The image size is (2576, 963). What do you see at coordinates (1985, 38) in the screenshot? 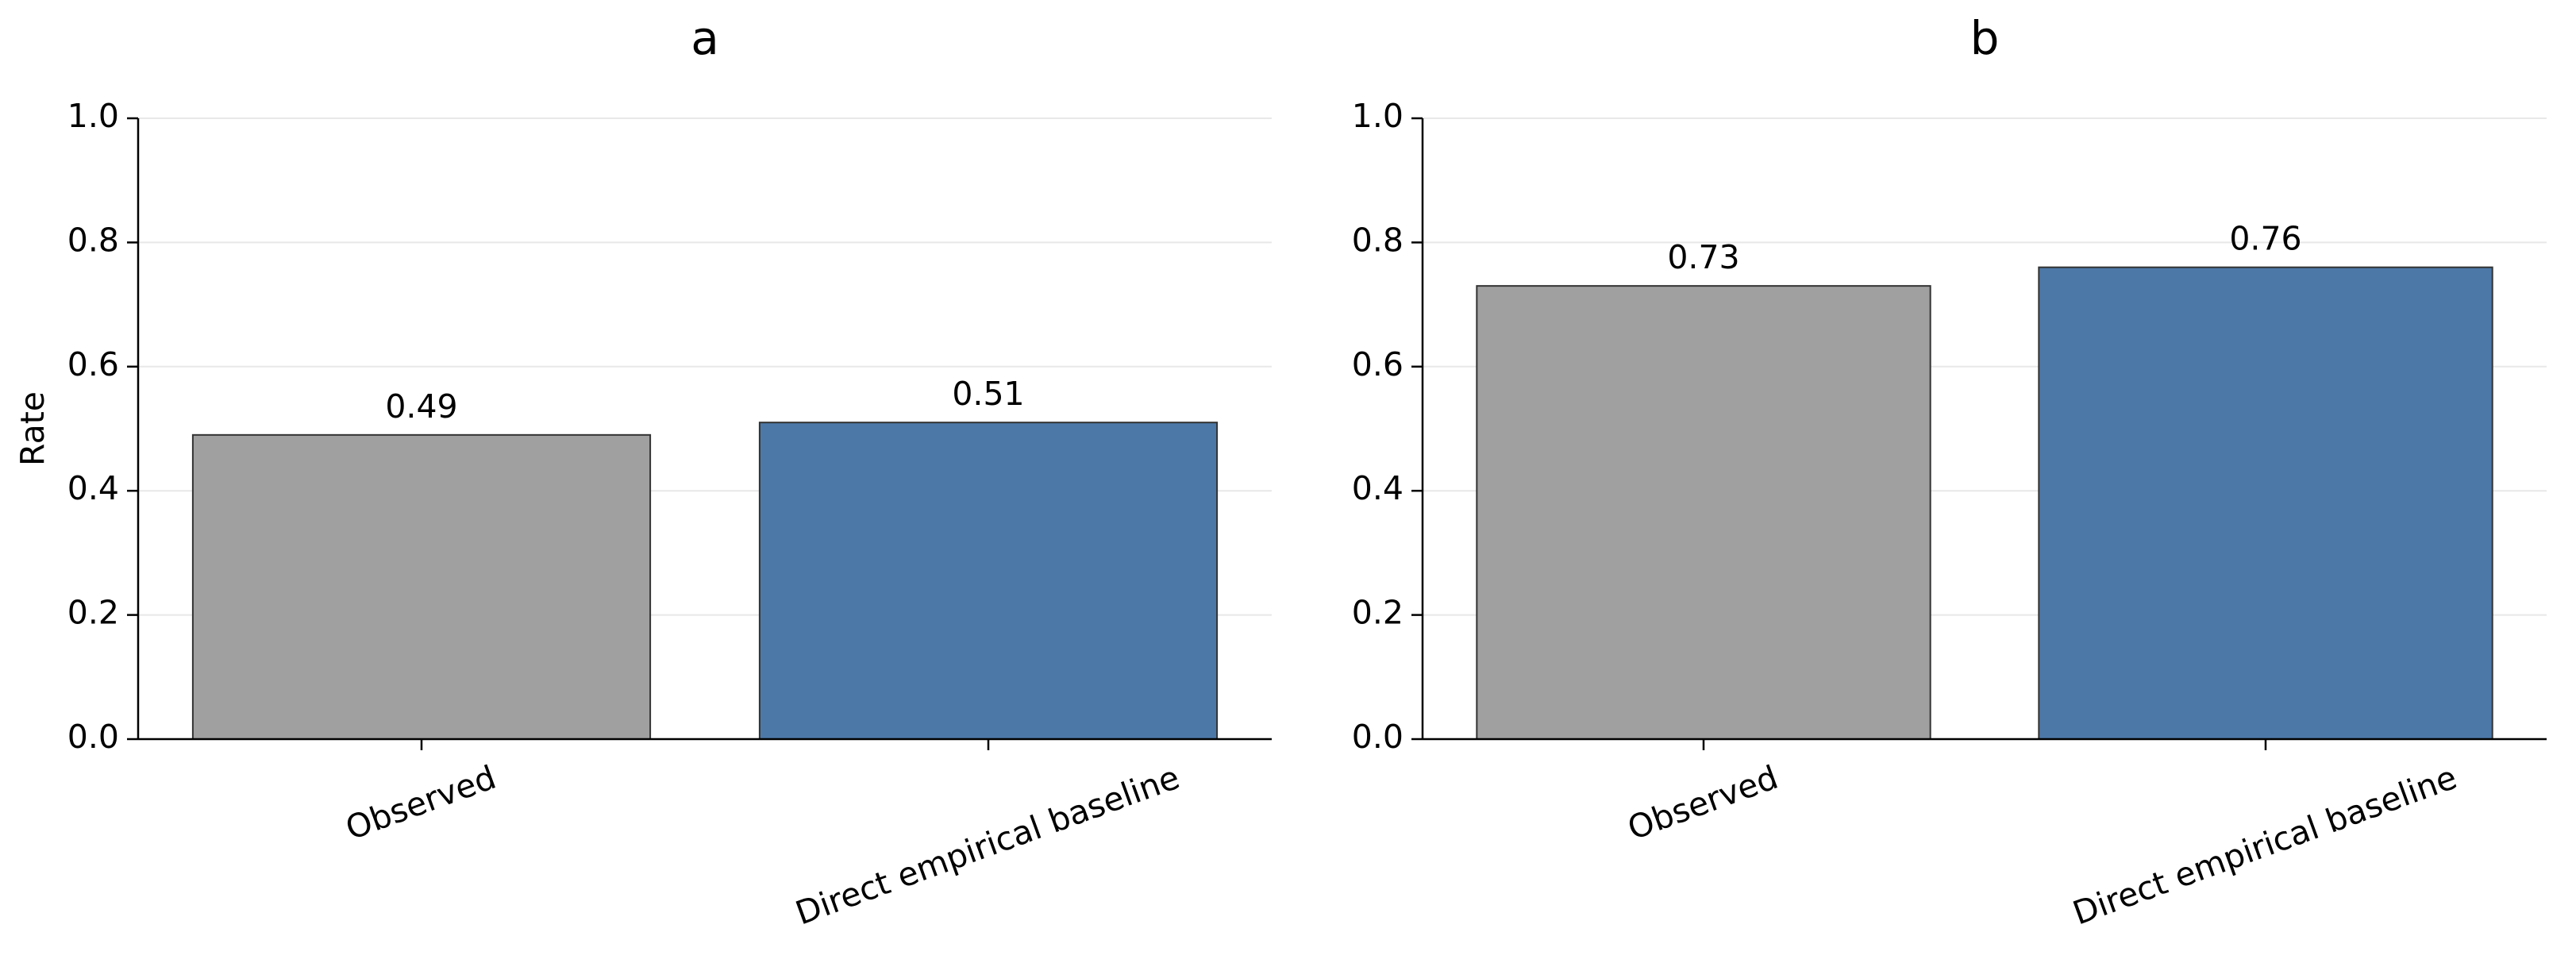
I see `chart-title: b` at bounding box center [1985, 38].